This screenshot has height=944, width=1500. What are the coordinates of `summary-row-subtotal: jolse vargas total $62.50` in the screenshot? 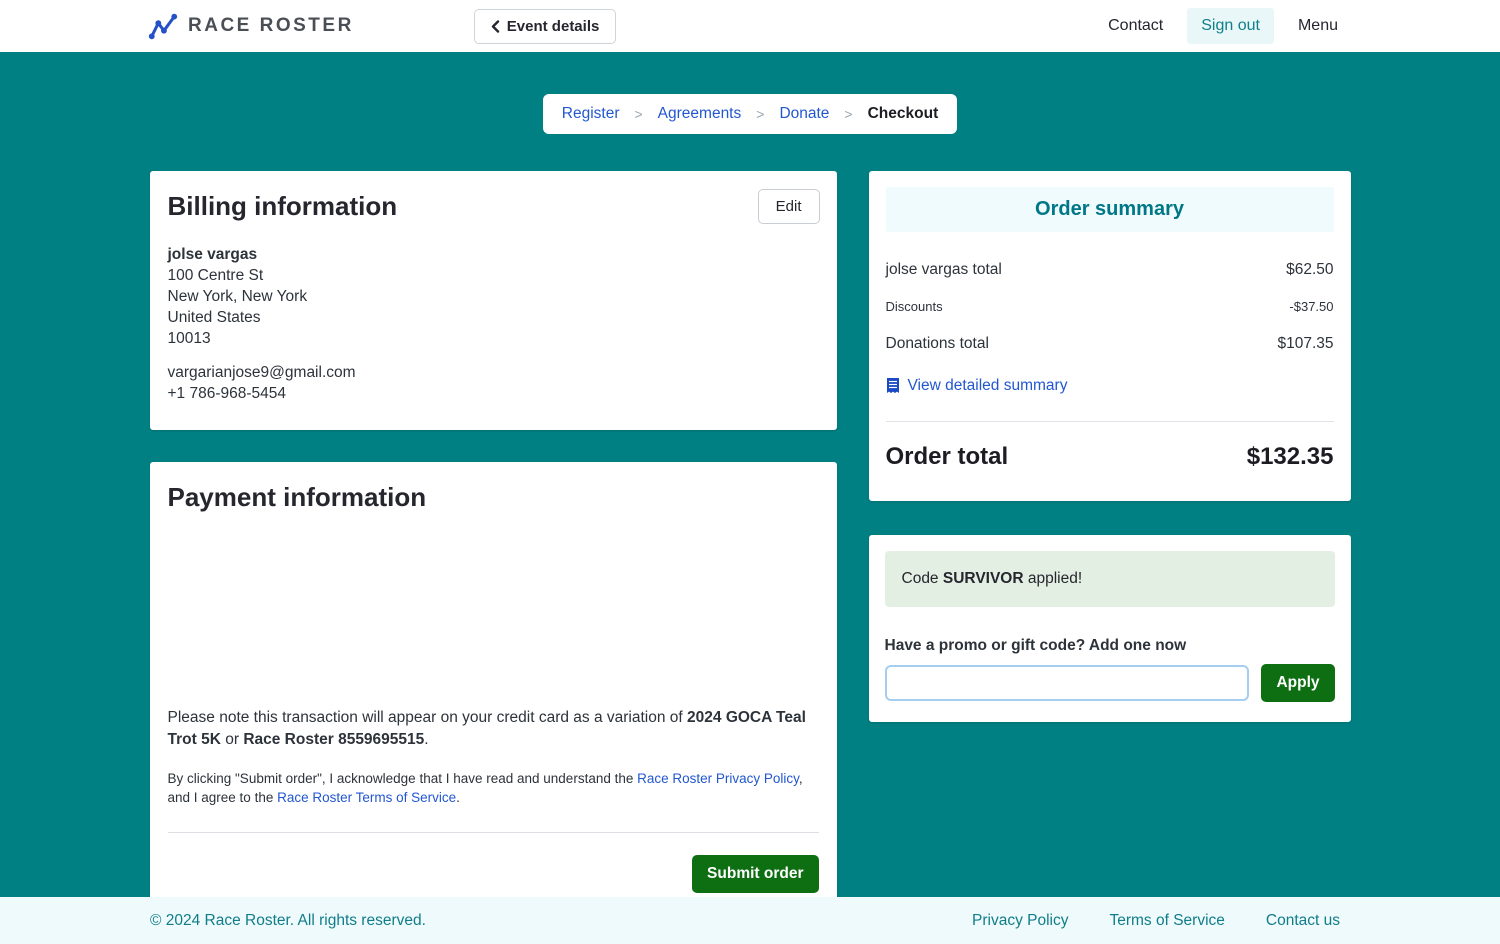 It's located at (1110, 270).